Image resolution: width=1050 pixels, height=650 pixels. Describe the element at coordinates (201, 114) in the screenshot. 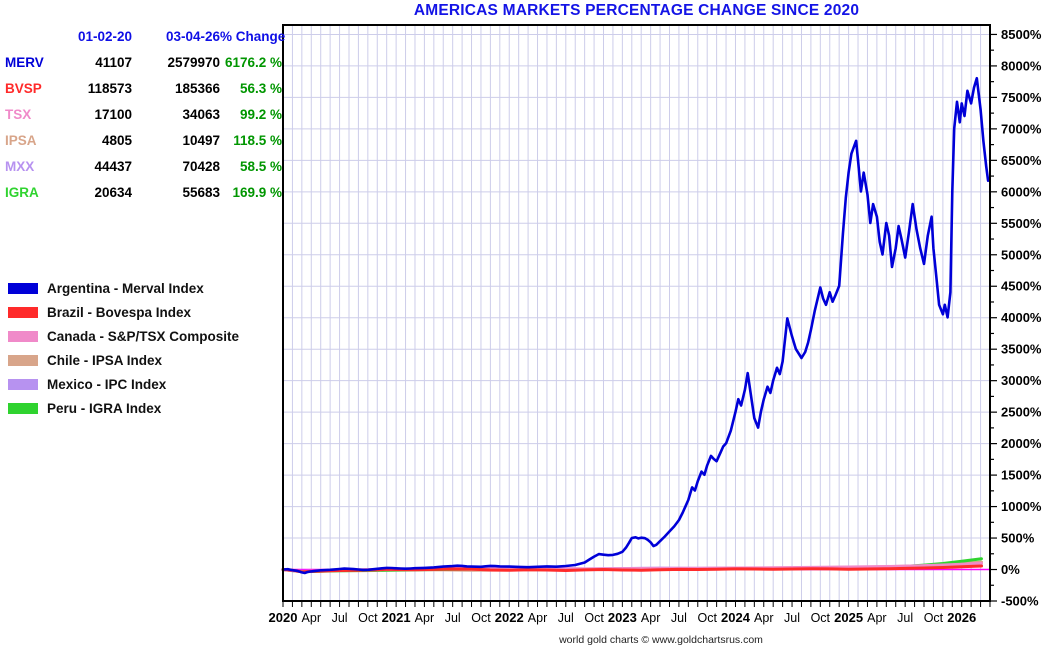

I see `row-end-value: 34063` at that location.